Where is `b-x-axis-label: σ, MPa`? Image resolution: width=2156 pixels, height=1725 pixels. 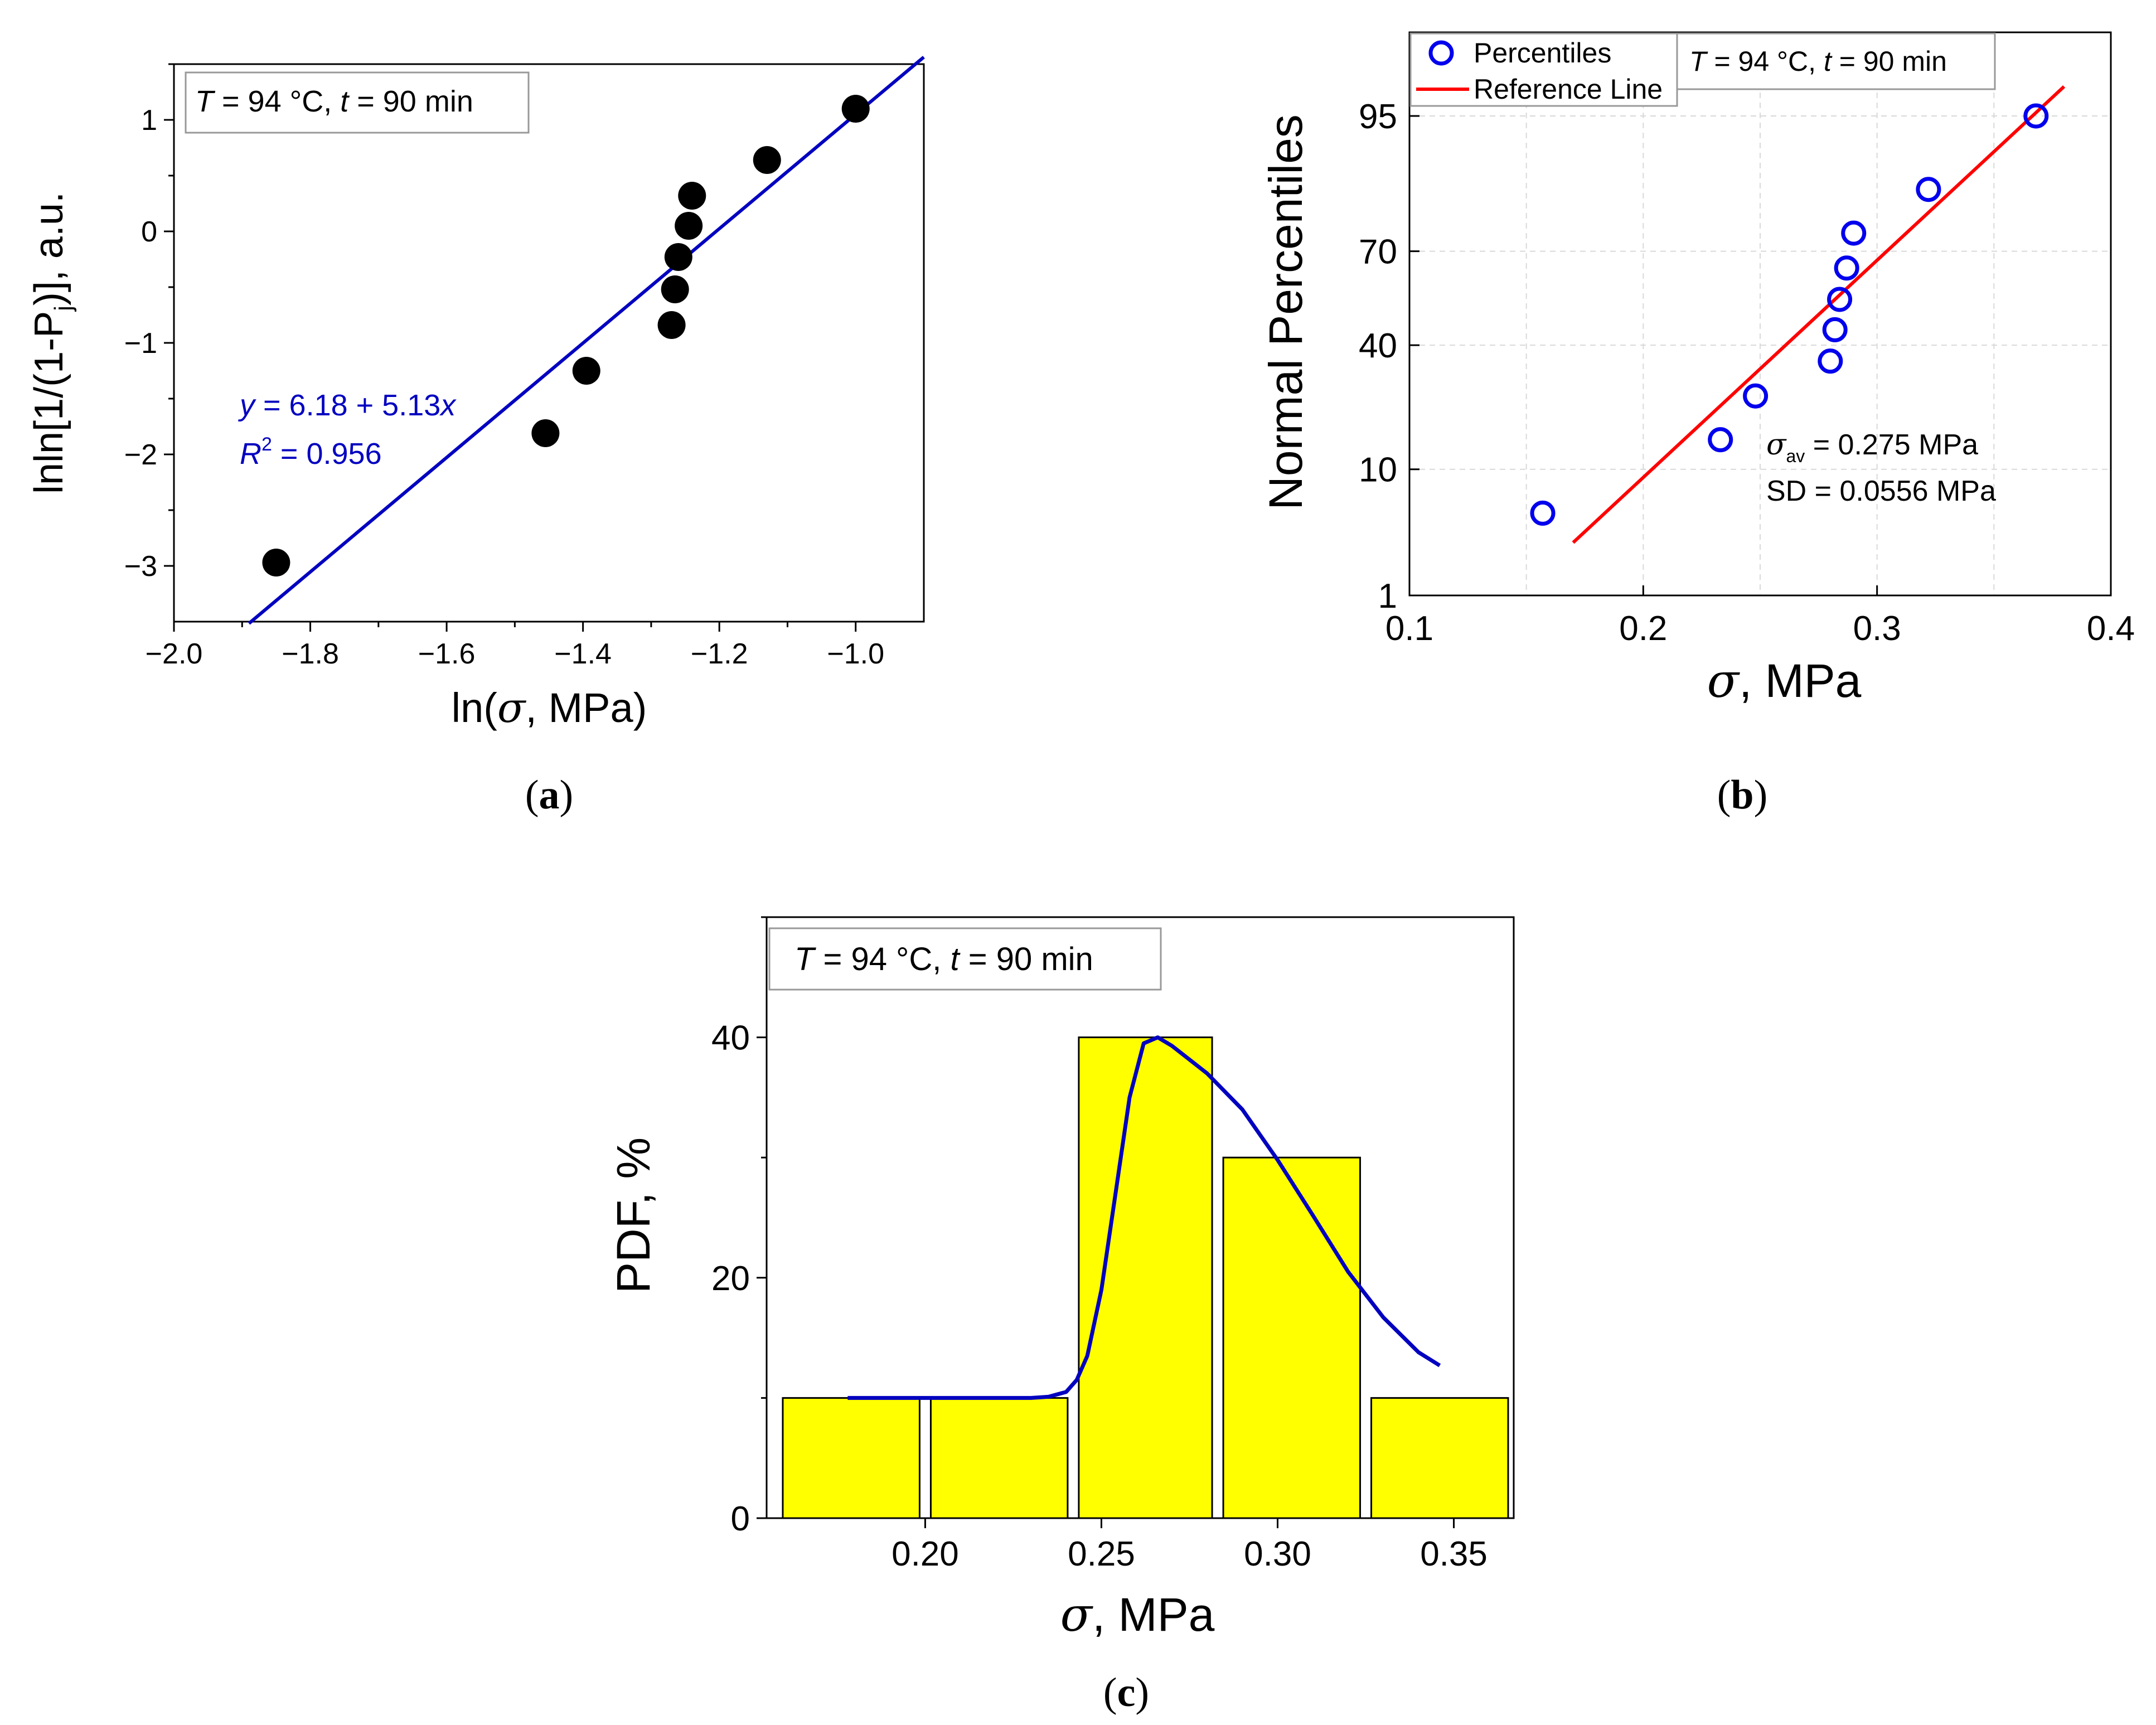 b-x-axis-label: σ, MPa is located at coordinates (1785, 681).